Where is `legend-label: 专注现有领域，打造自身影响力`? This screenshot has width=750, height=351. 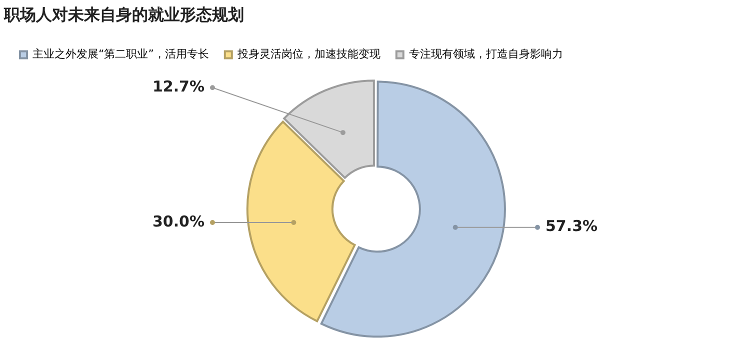
legend-label: 专注现有领域，打造自身影响力 is located at coordinates (485, 54).